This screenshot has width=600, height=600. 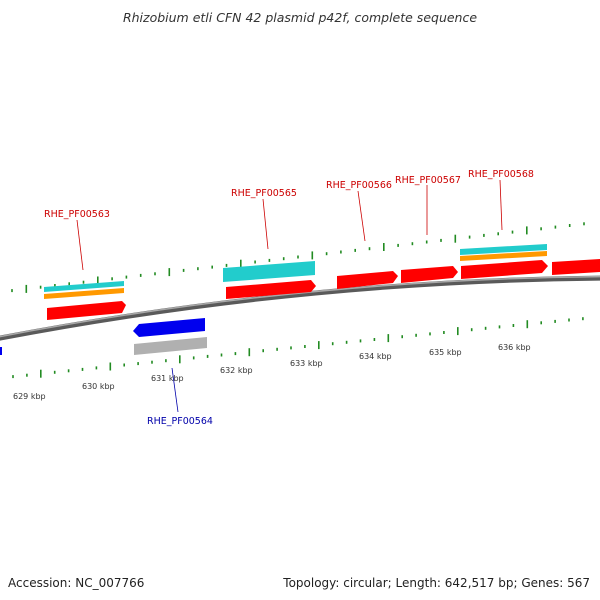 I want to click on gene-label-563: RHE_PF00563, so click(x=77, y=214).